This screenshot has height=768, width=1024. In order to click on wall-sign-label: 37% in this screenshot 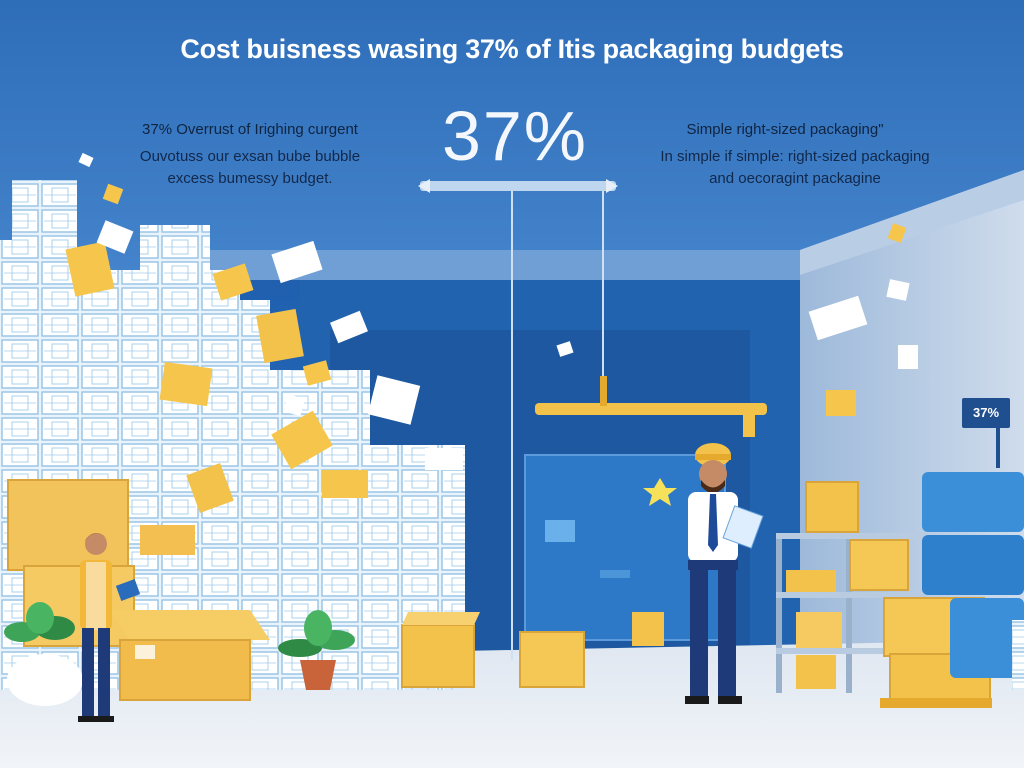, I will do `click(986, 412)`.